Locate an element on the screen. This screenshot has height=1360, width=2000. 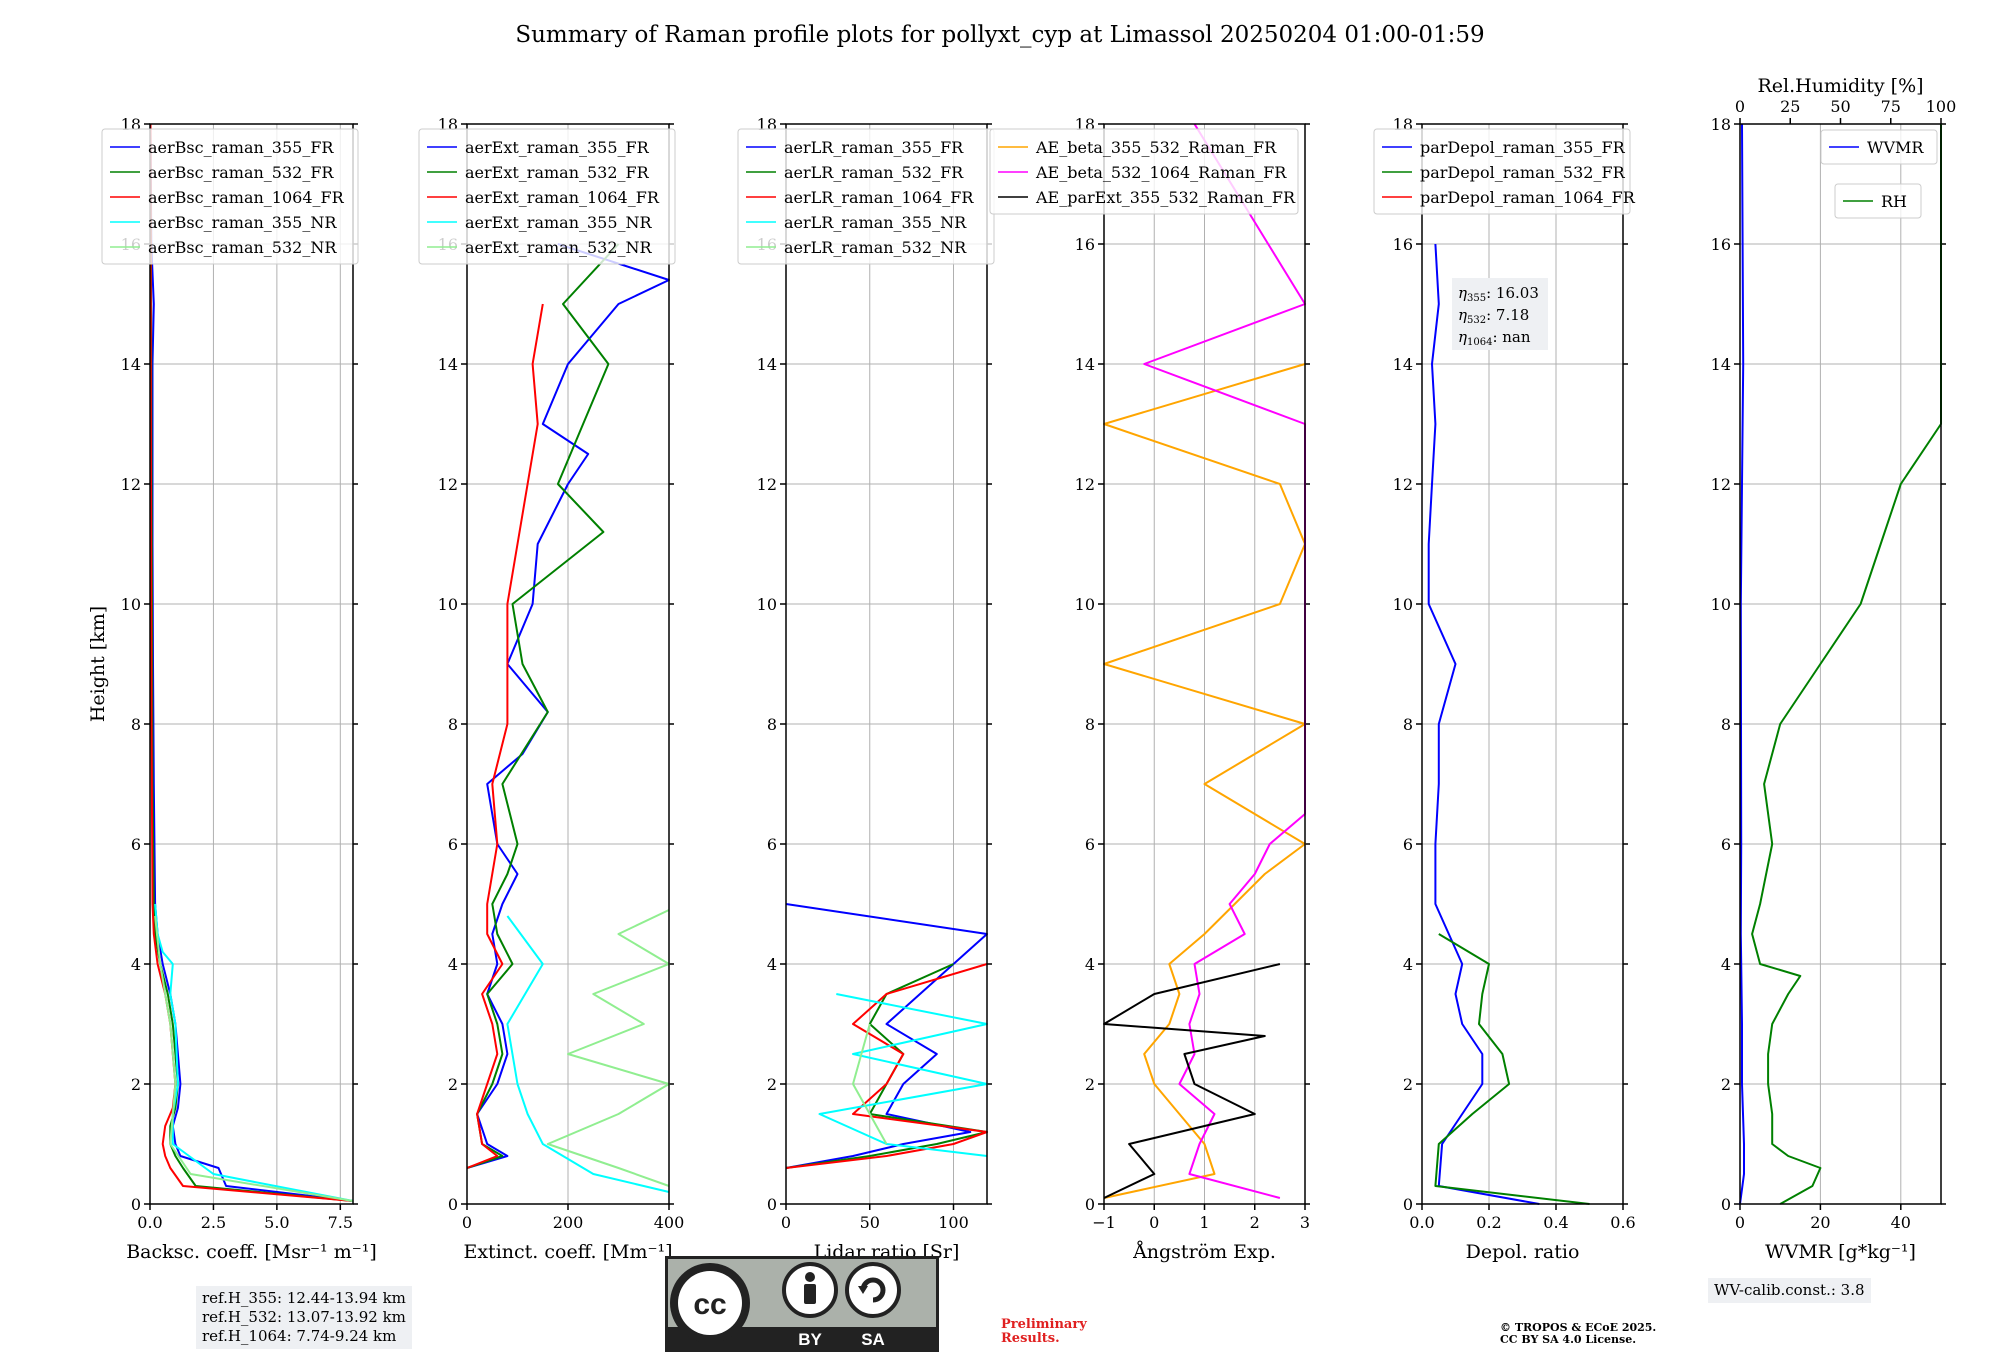
x-tick-label: 0.0 is located at coordinates (149, 1222).